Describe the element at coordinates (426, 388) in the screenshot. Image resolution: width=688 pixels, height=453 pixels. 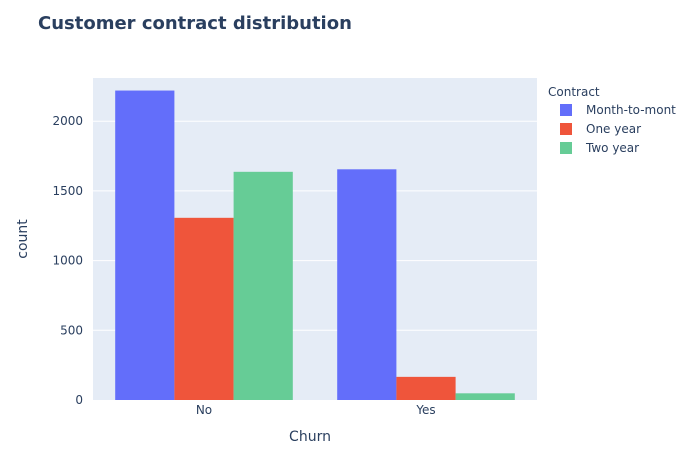
I see `bar-one-year-yes` at that location.